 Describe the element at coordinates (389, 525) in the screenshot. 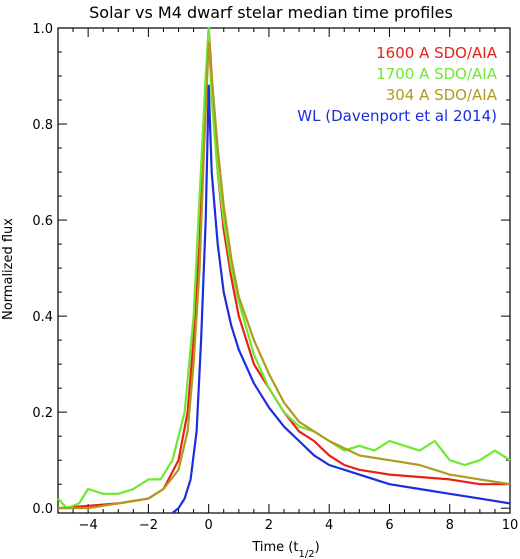

I see `x-tick-label: 6` at that location.